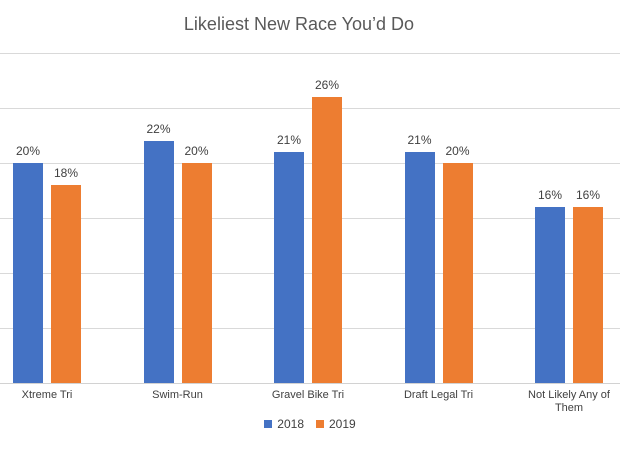 This screenshot has width=620, height=450. Describe the element at coordinates (550, 295) in the screenshot. I see `bar-2018-not-likely-any-of-them` at that location.